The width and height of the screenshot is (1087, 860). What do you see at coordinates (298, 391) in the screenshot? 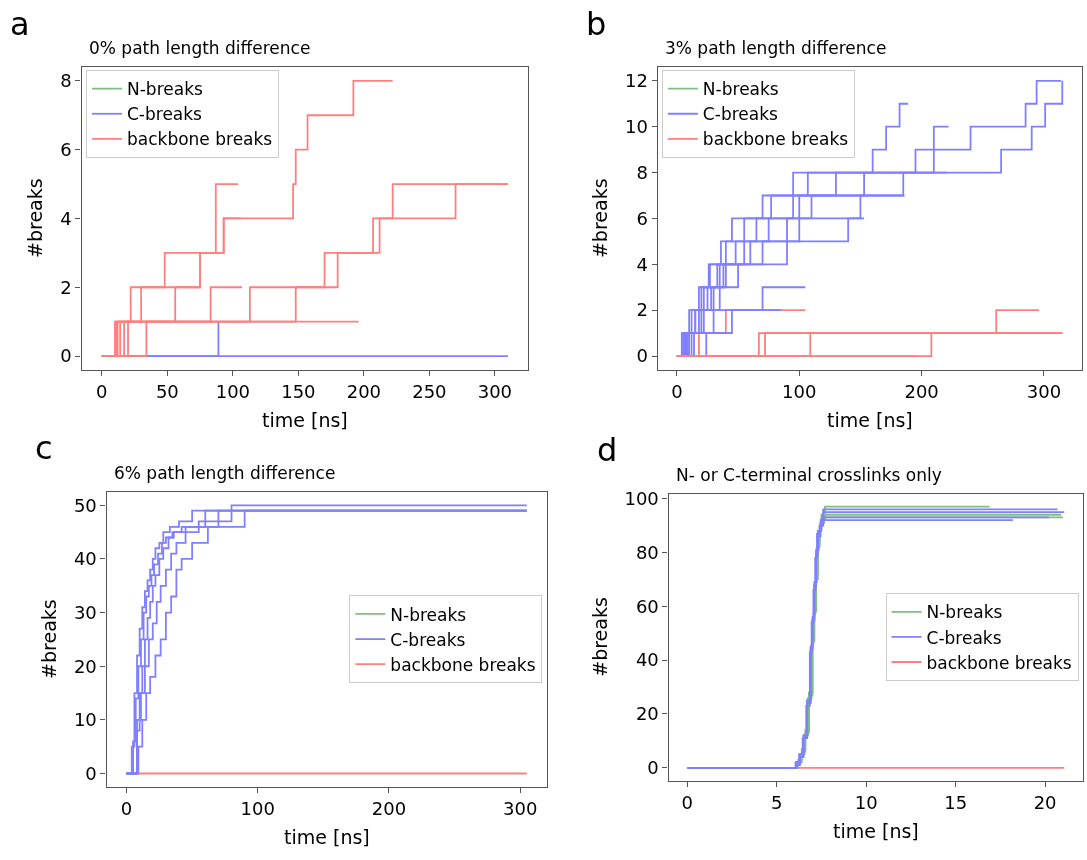
I see `x-tick-label: 150` at bounding box center [298, 391].